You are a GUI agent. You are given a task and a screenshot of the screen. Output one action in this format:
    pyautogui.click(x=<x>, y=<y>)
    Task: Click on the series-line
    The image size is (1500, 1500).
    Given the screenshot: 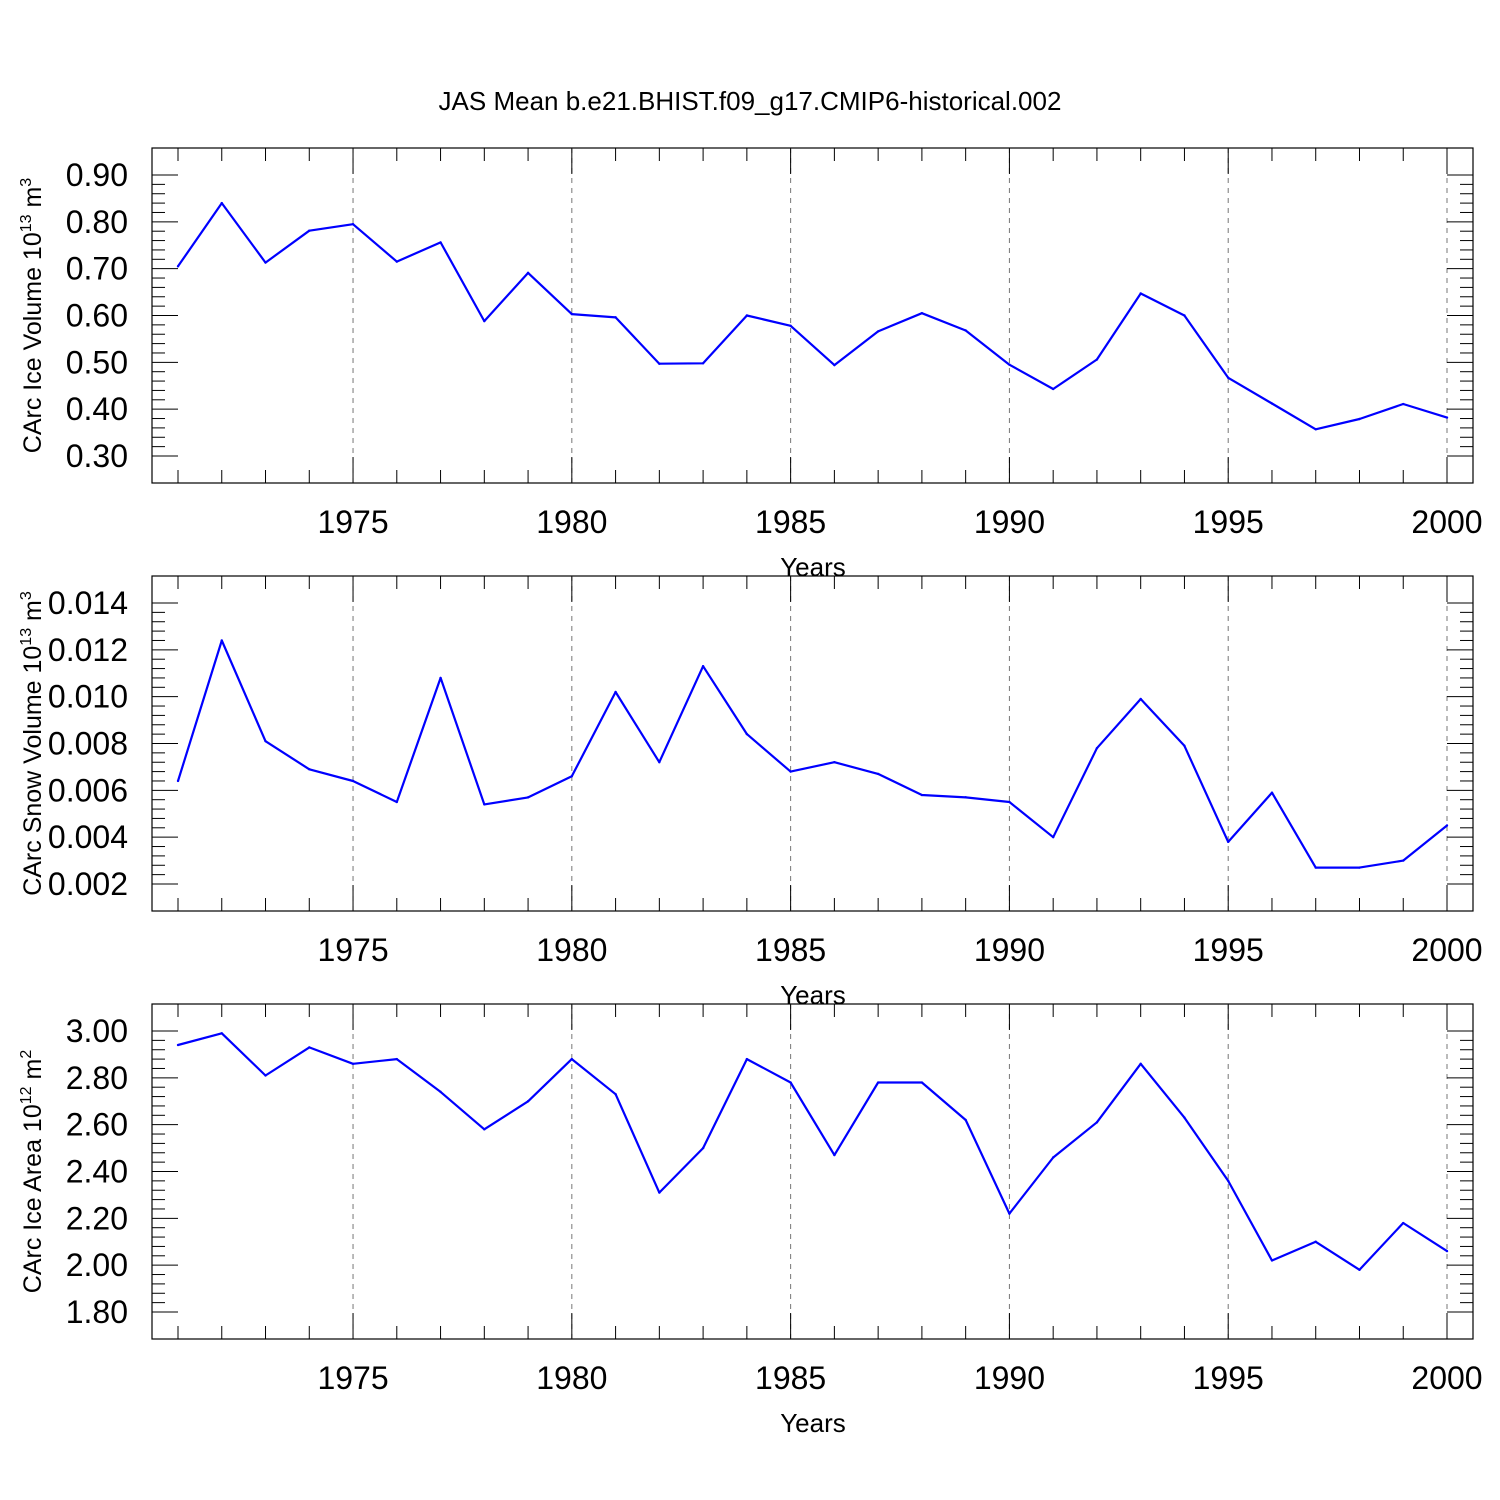 What is the action you would take?
    pyautogui.click(x=812, y=316)
    